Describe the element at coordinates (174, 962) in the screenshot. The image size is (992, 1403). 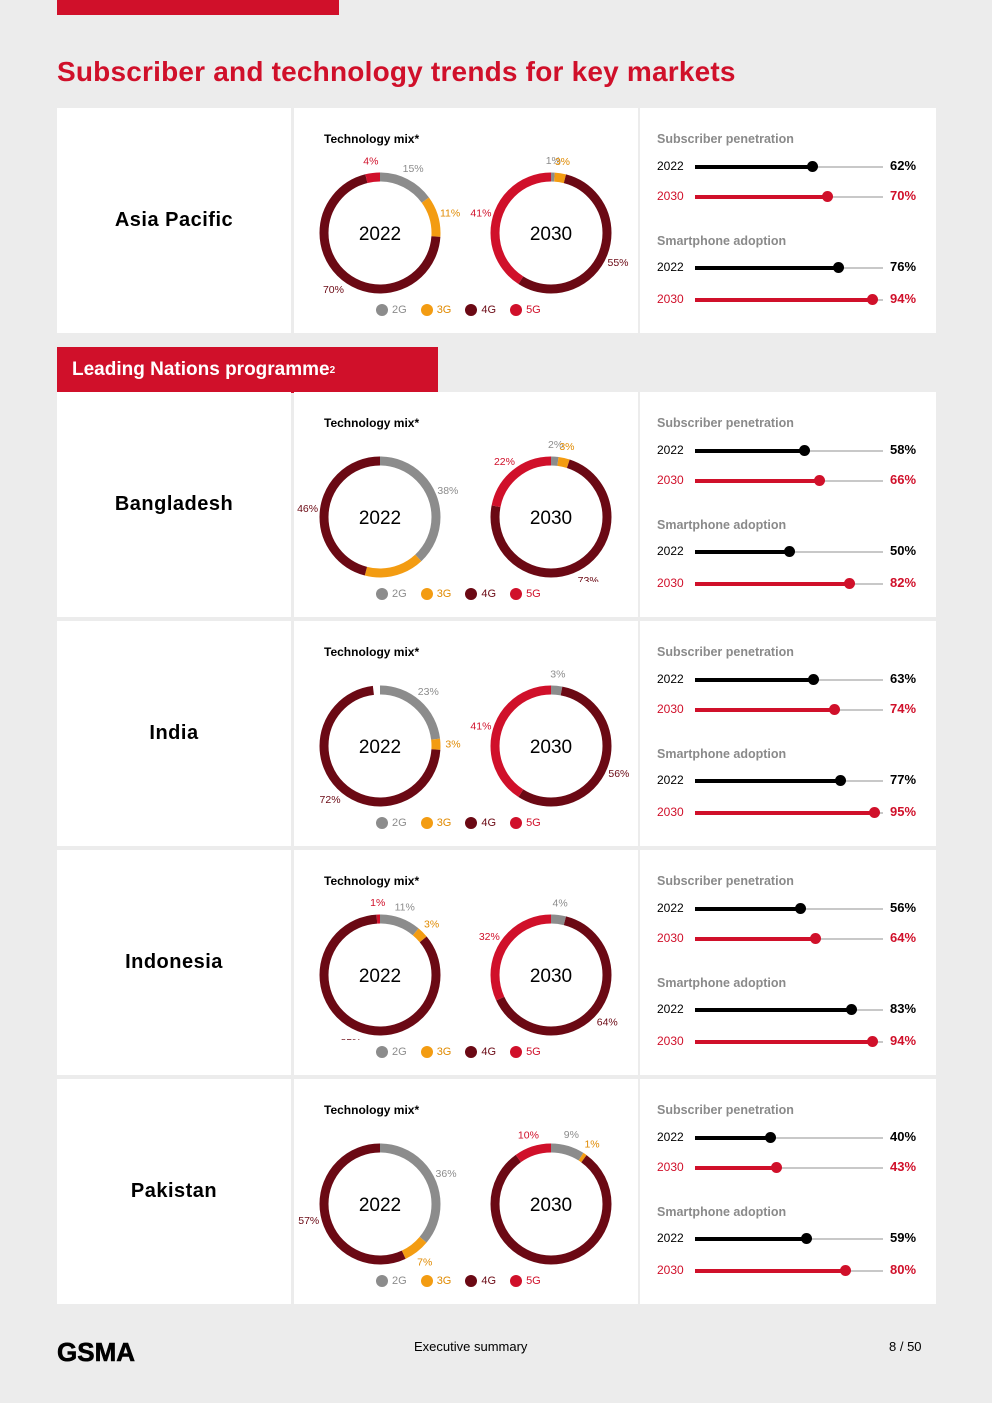
I see `market-name: Indonesia` at that location.